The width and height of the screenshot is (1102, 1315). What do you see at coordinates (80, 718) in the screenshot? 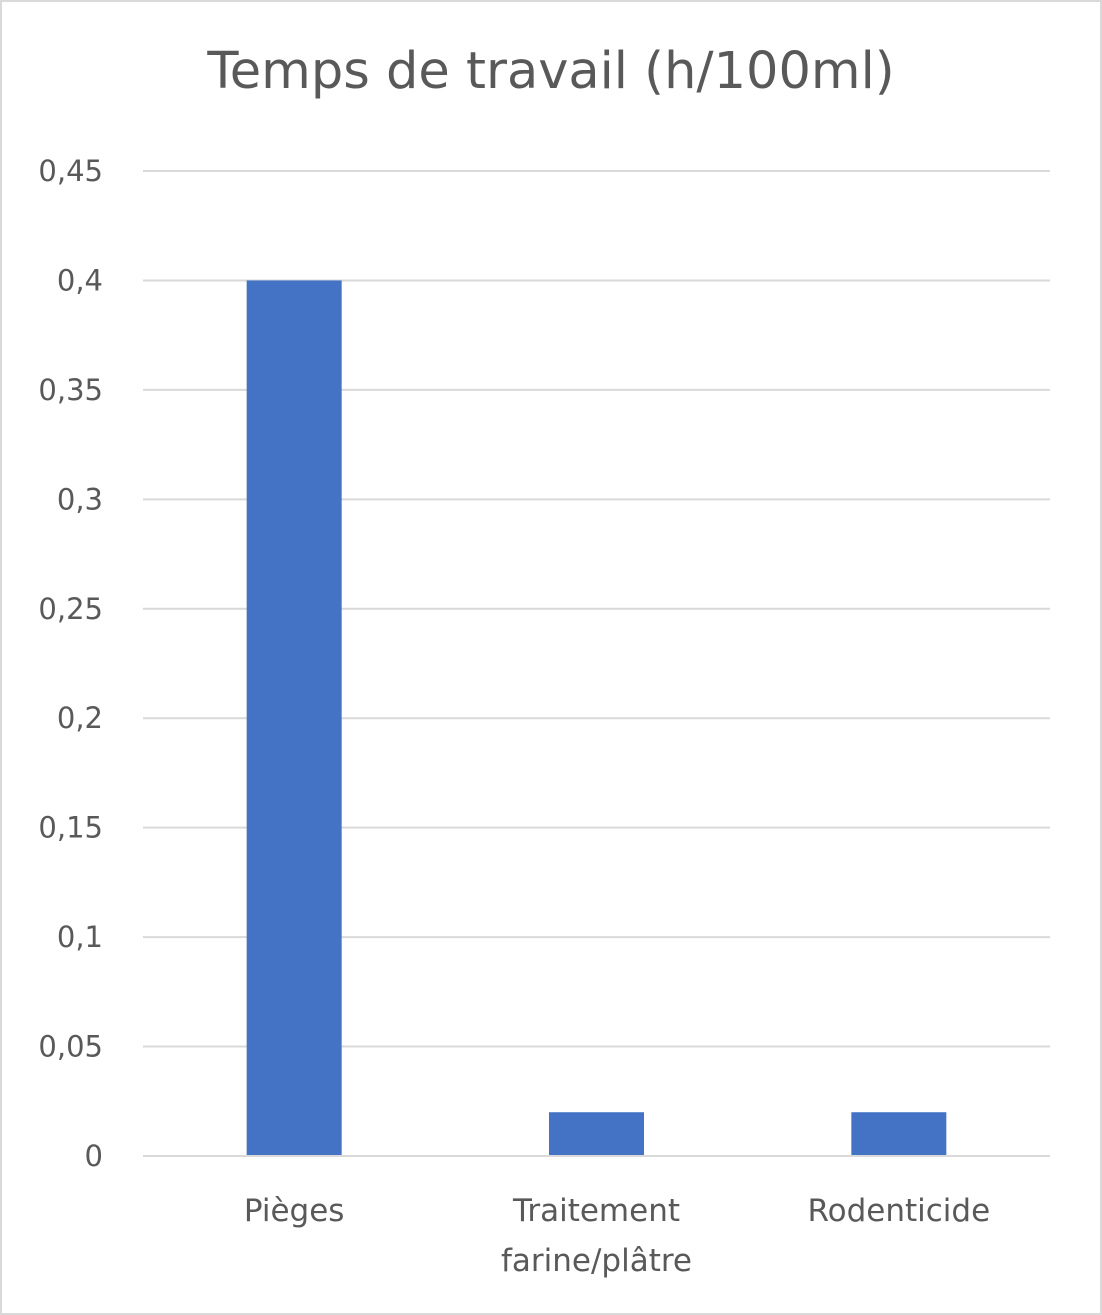
I see `y-tick-label: 0,2` at bounding box center [80, 718].